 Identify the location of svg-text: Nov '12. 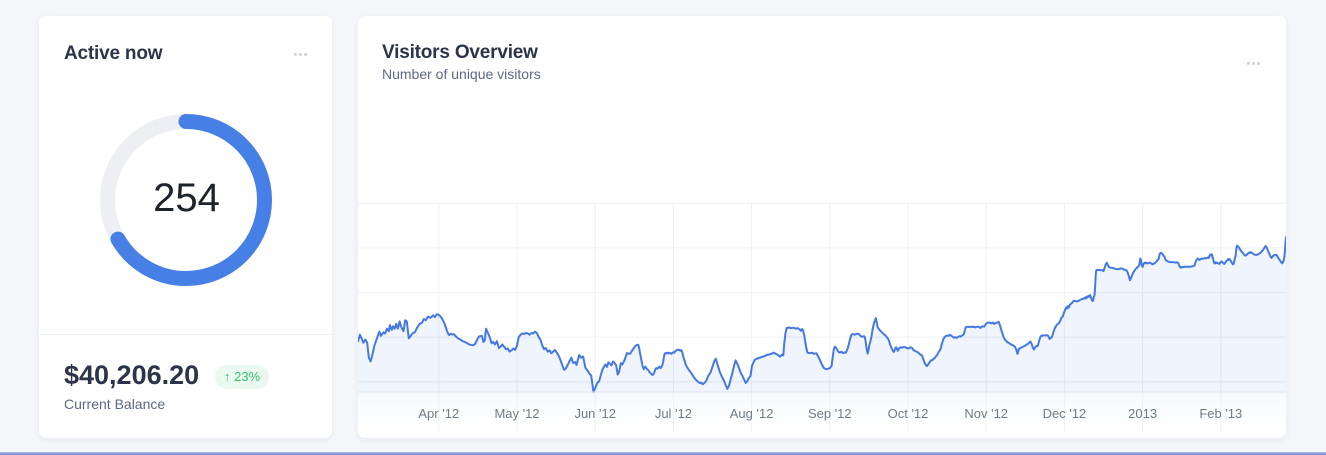
(986, 413).